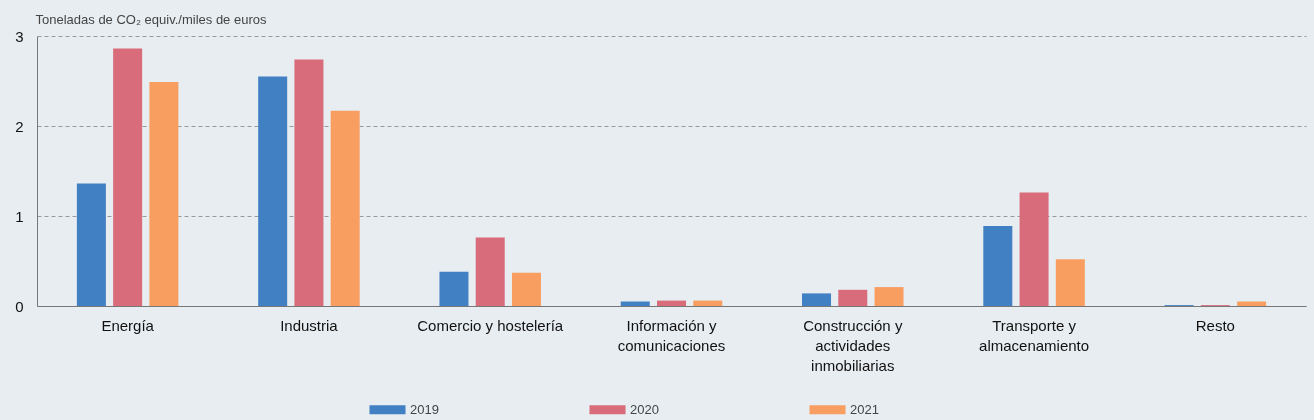 The width and height of the screenshot is (1314, 420). Describe the element at coordinates (1215, 325) in the screenshot. I see `x-tick-label: Resto` at that location.